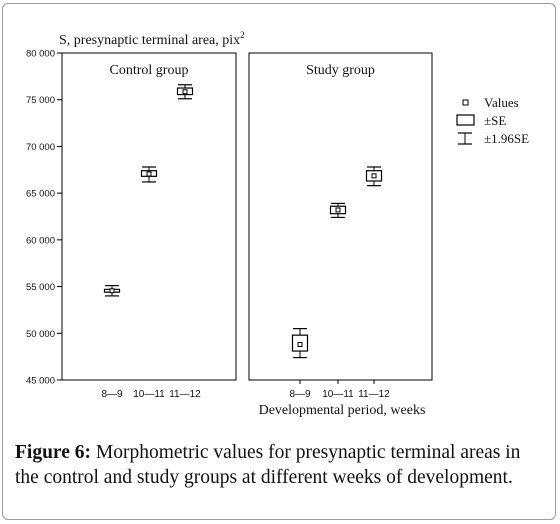 This screenshot has height=524, width=560. I want to click on caption-label: Figure 6:, so click(53, 452).